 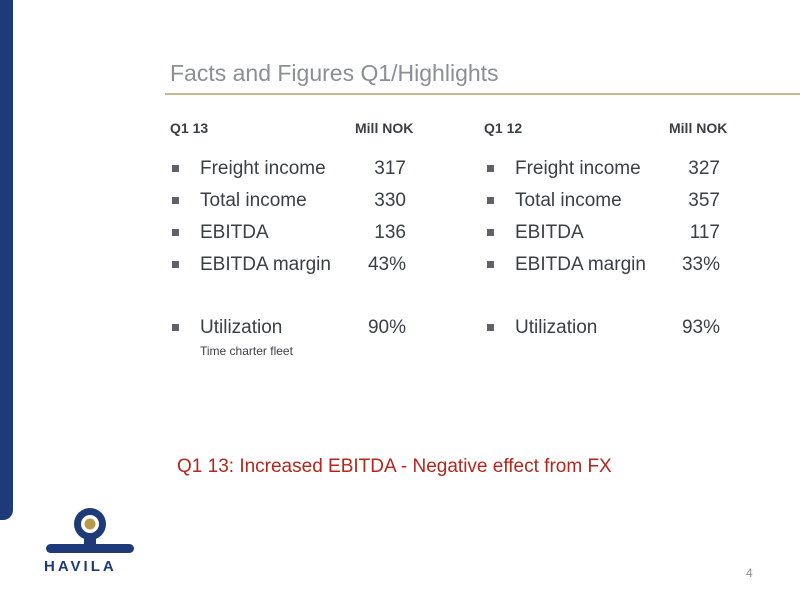 I want to click on list-item-value: 357, so click(x=704, y=200).